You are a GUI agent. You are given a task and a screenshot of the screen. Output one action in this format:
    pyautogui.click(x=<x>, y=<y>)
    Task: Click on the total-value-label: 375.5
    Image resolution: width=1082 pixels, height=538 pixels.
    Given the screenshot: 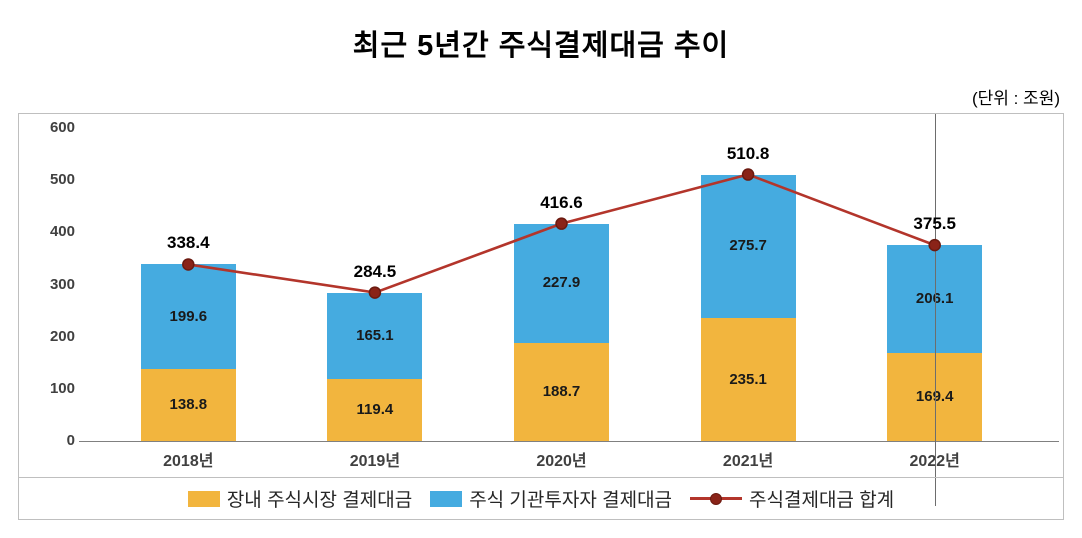 What is the action you would take?
    pyautogui.click(x=934, y=224)
    